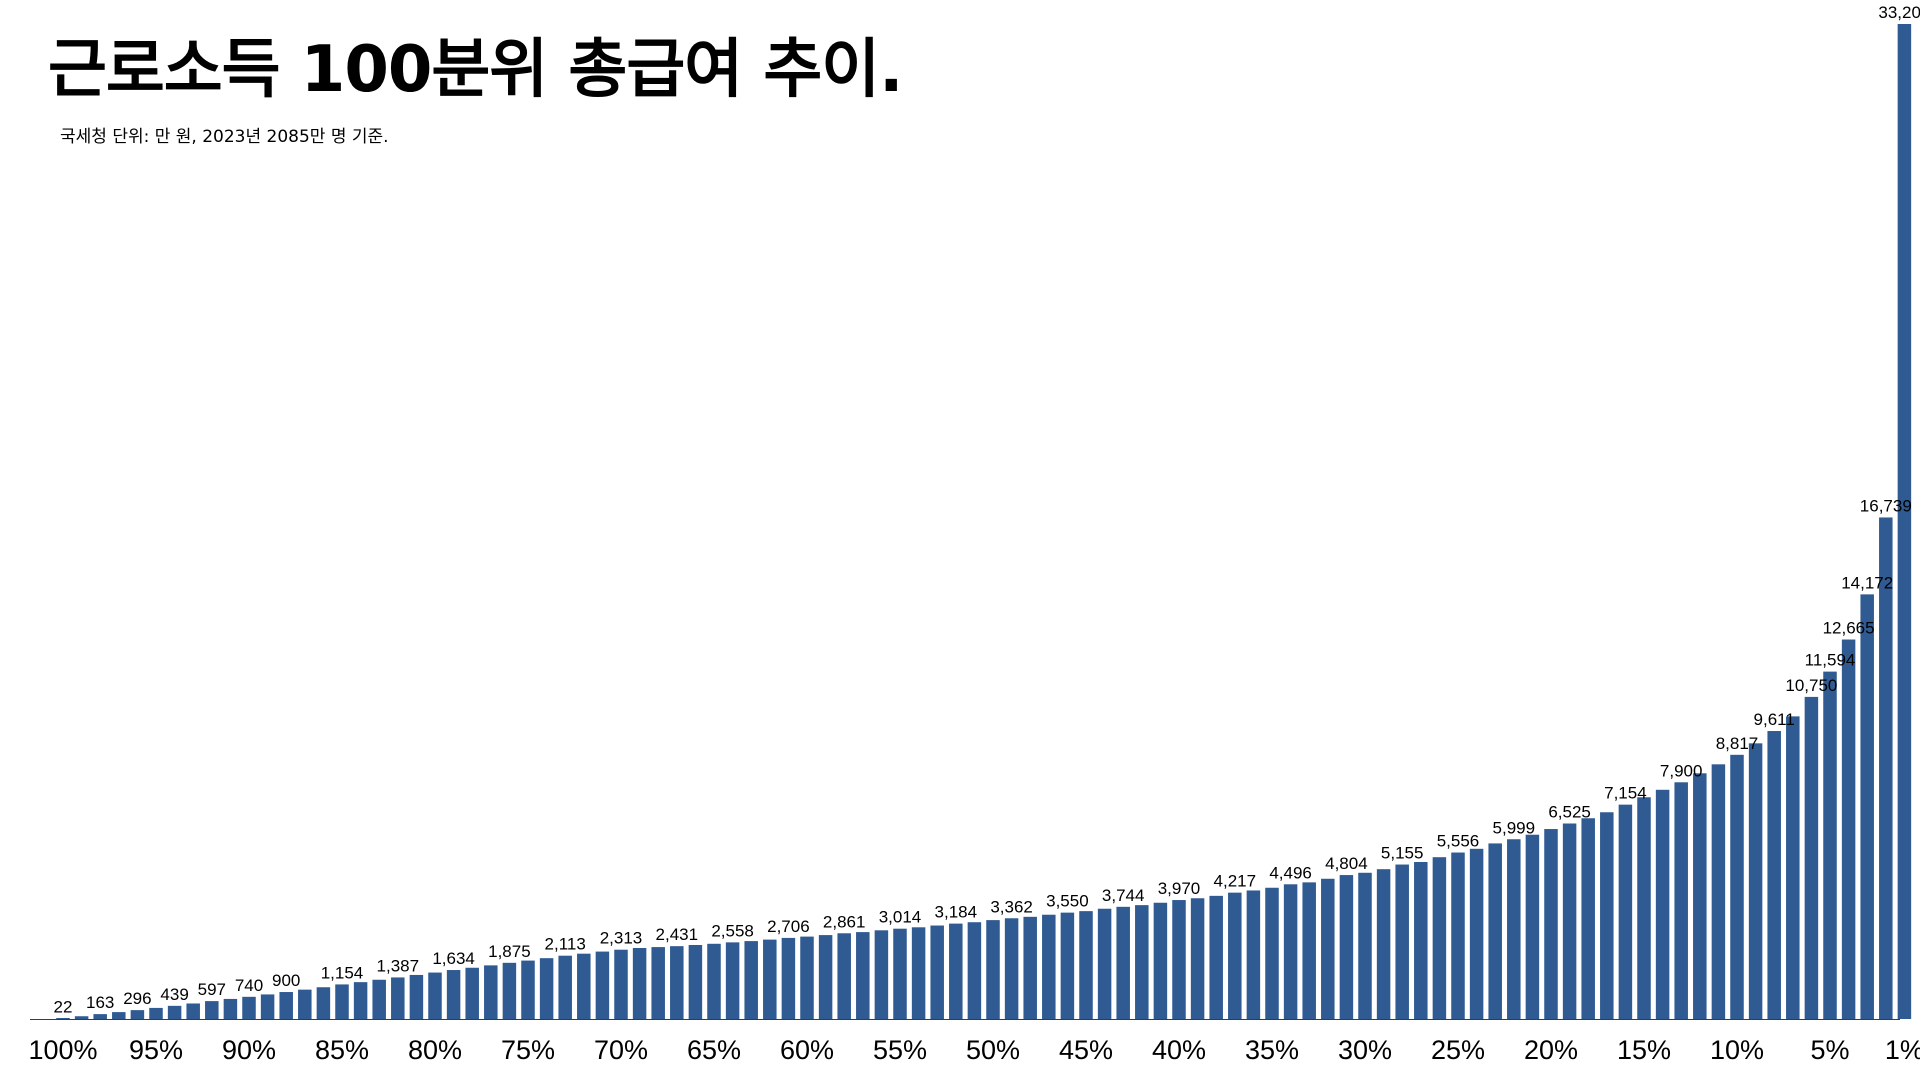  I want to click on bar-p83, so click(379, 999).